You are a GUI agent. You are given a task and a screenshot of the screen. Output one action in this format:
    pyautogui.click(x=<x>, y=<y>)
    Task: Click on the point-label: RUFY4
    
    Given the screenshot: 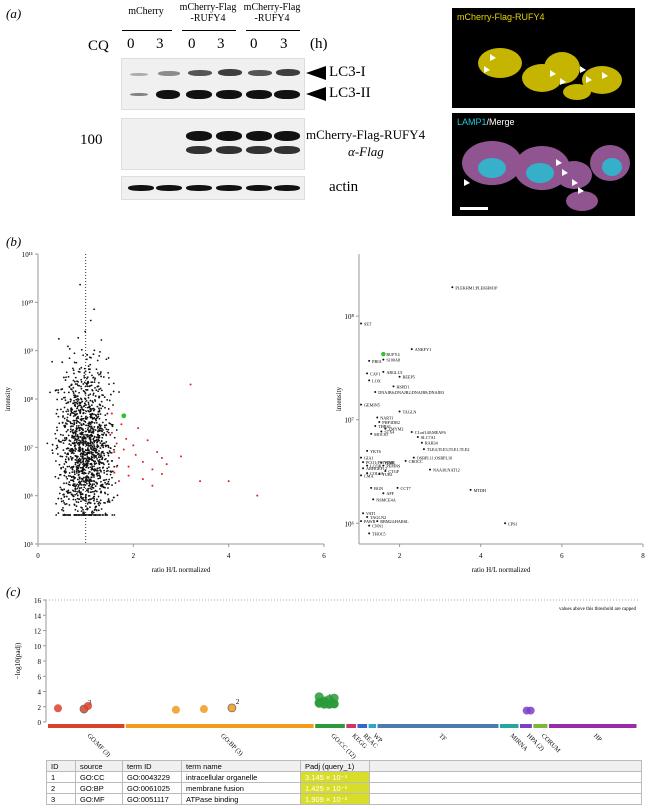 What is the action you would take?
    pyautogui.click(x=393, y=354)
    